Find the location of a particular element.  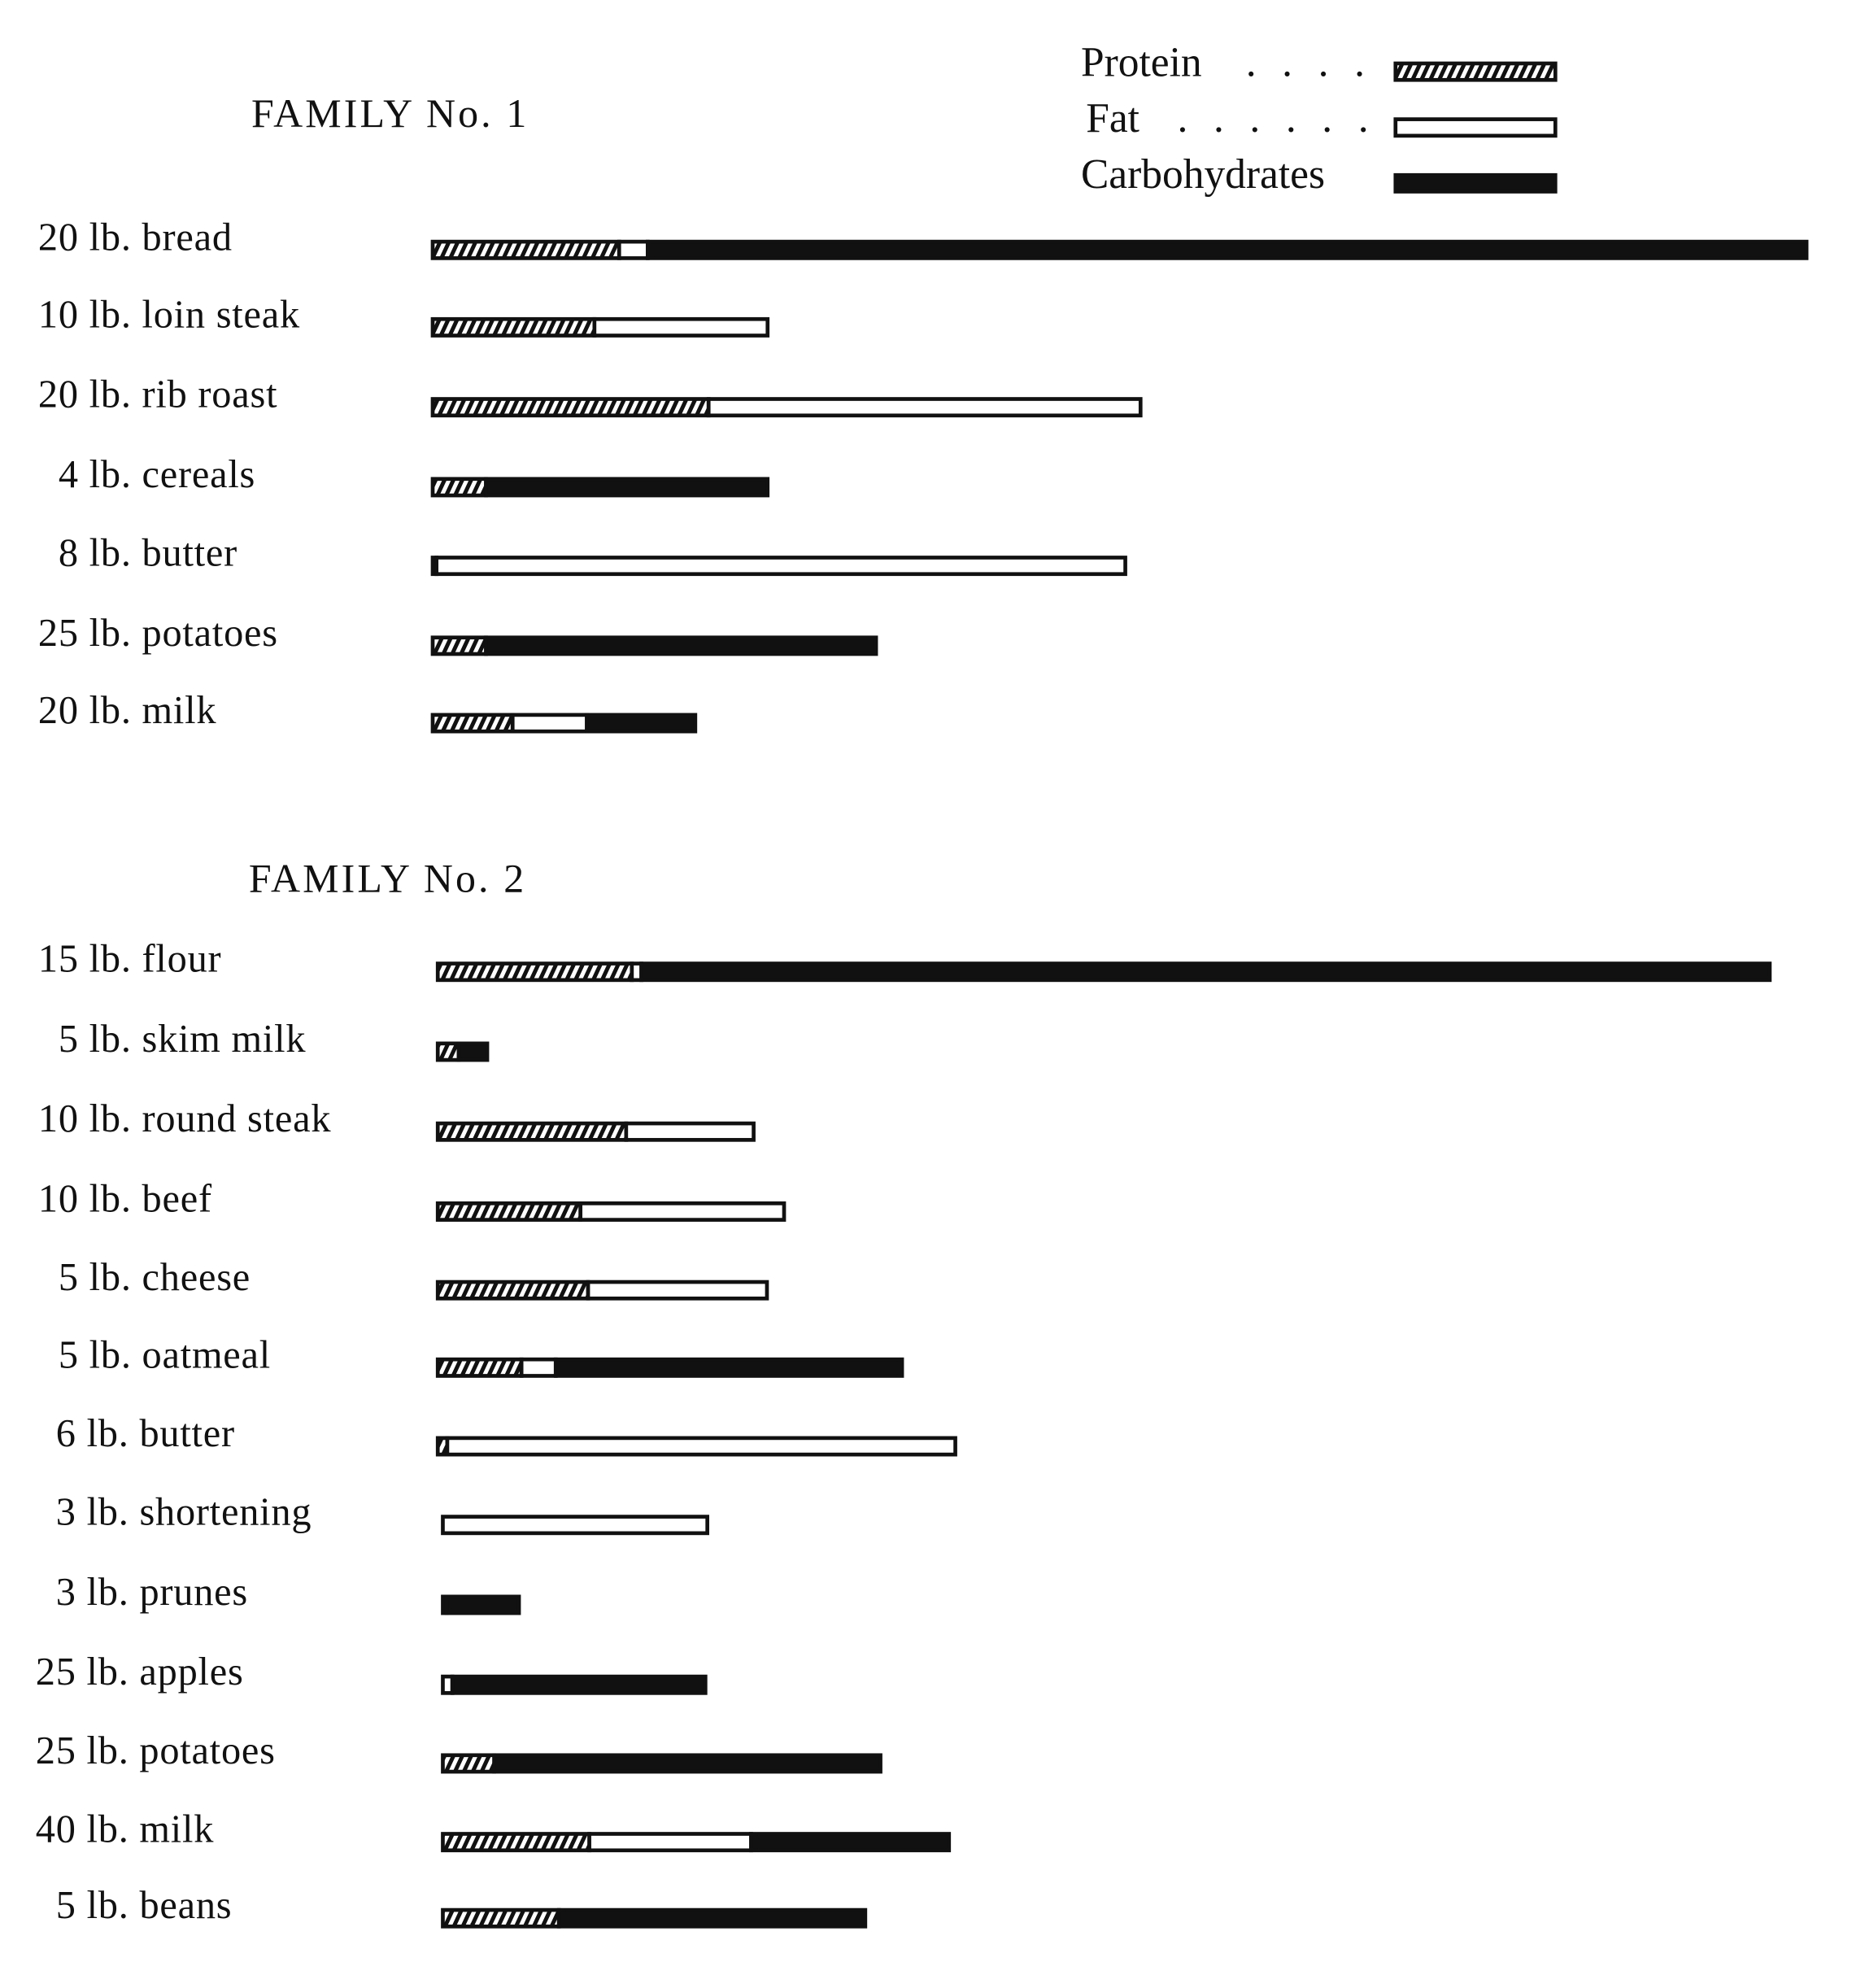

category-label: 20 lb. milk is located at coordinates (127, 710).